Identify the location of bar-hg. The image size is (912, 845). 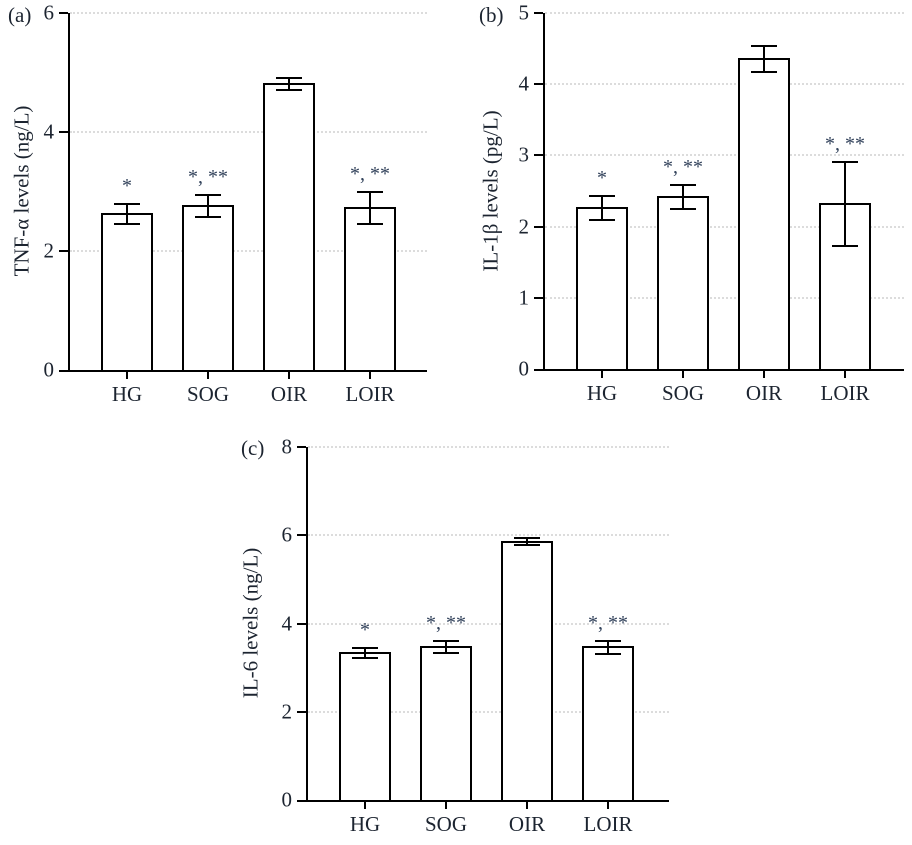
(365, 726).